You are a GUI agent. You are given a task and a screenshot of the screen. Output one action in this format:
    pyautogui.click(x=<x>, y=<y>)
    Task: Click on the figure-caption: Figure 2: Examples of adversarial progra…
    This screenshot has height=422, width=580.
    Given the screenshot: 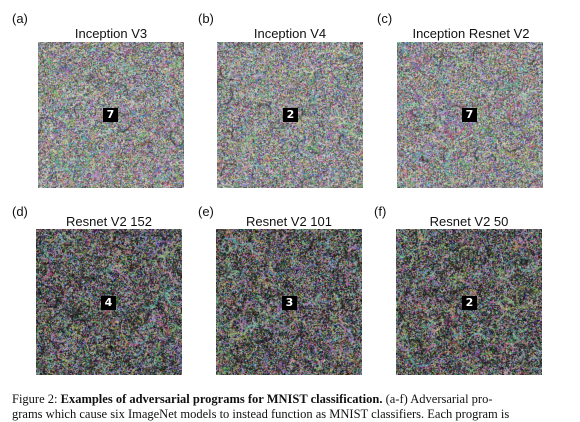 What is the action you would take?
    pyautogui.click(x=290, y=407)
    